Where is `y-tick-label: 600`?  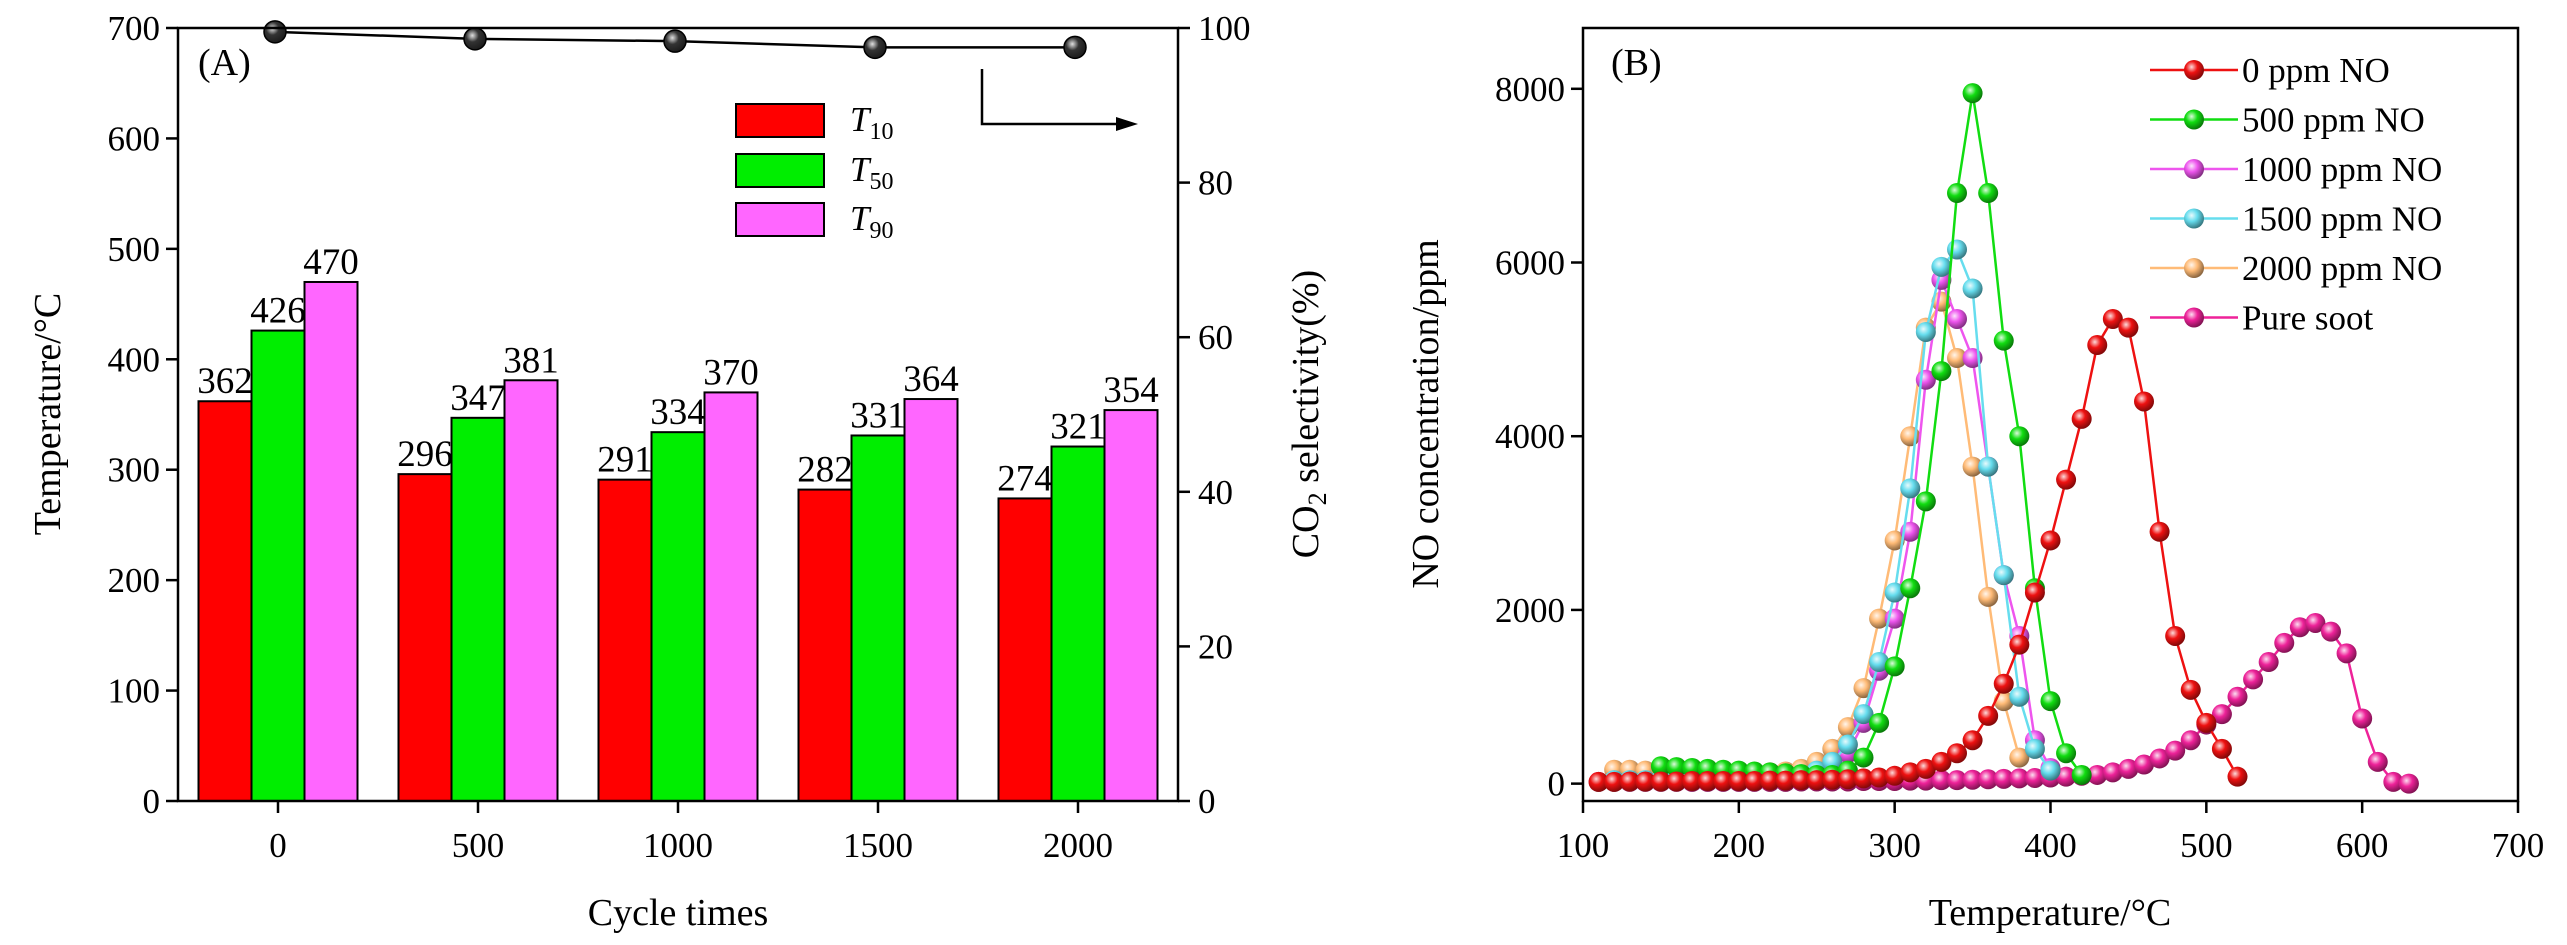
y-tick-label: 600 is located at coordinates (134, 138).